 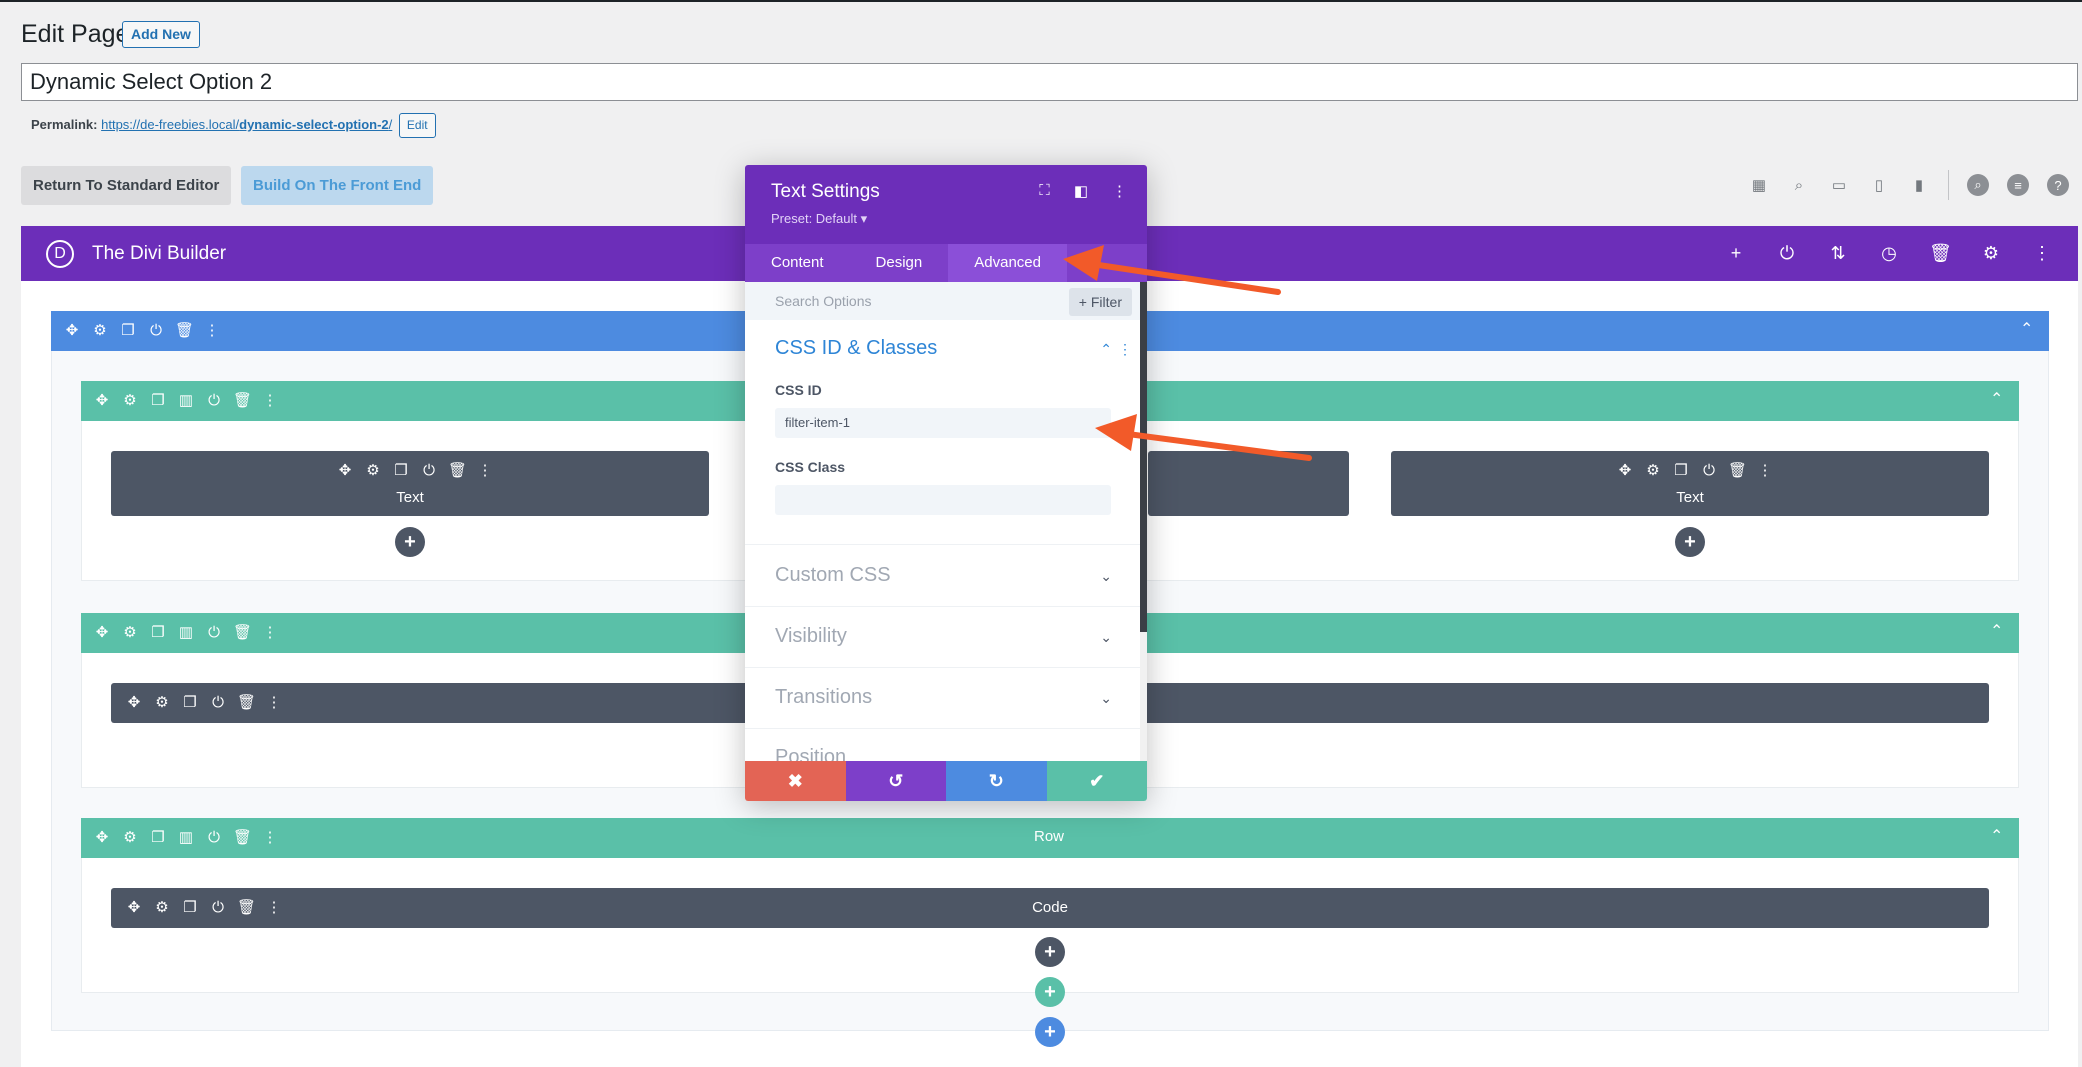 I want to click on zoom-icon: ⌕, so click(x=1799, y=185).